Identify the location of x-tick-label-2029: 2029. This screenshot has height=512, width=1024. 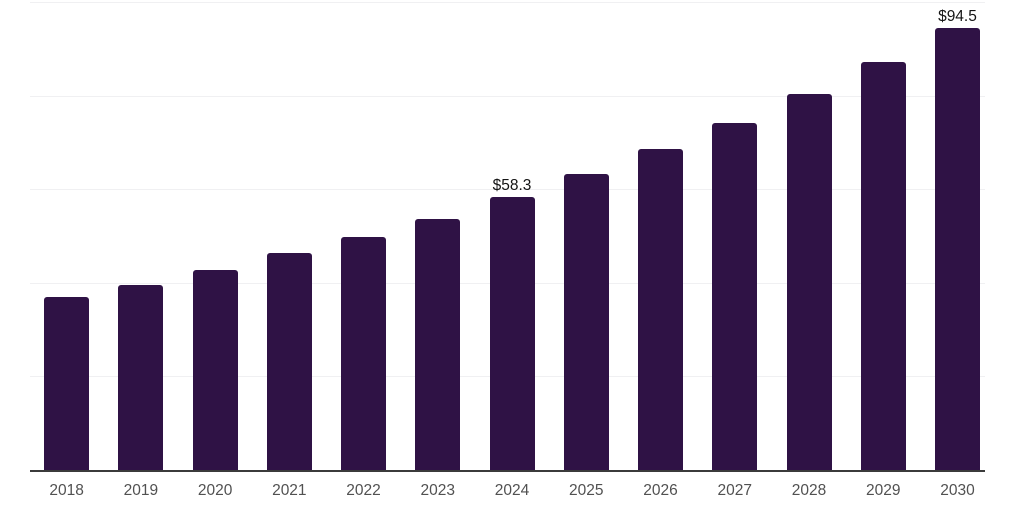
(883, 490).